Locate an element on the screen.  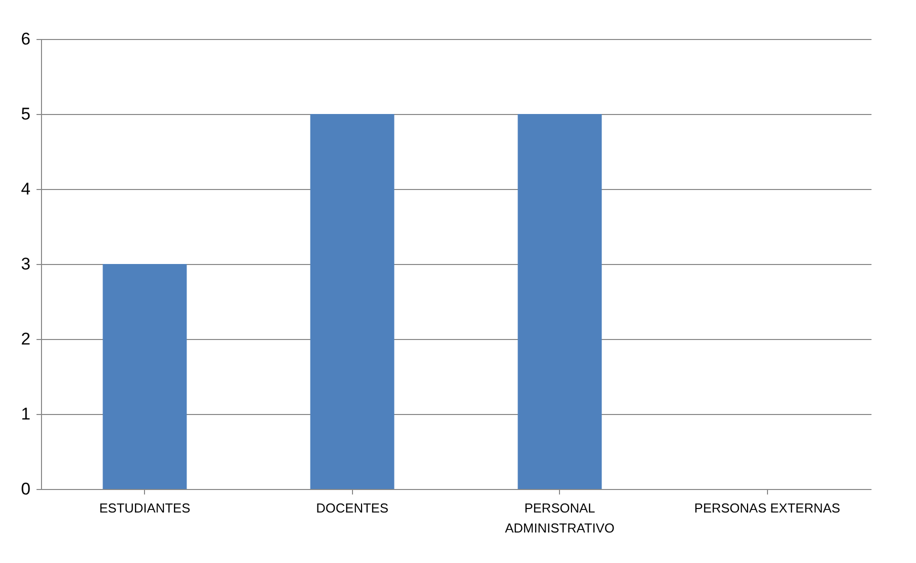
x-tick-label: PERSONAS EXTERNAS is located at coordinates (767, 508).